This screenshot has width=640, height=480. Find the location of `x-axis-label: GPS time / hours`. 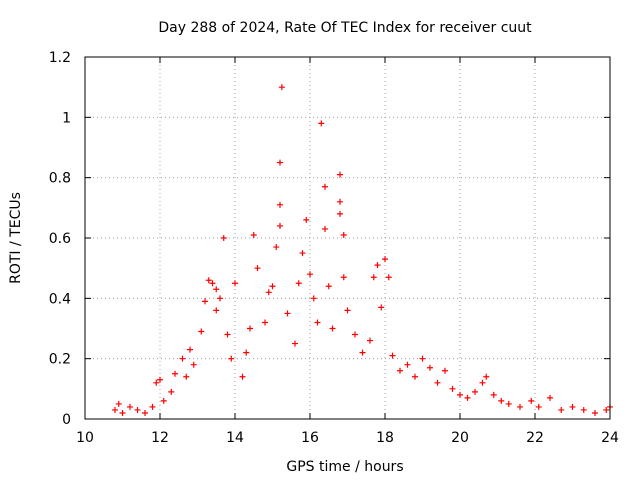

x-axis-label: GPS time / hours is located at coordinates (344, 467).